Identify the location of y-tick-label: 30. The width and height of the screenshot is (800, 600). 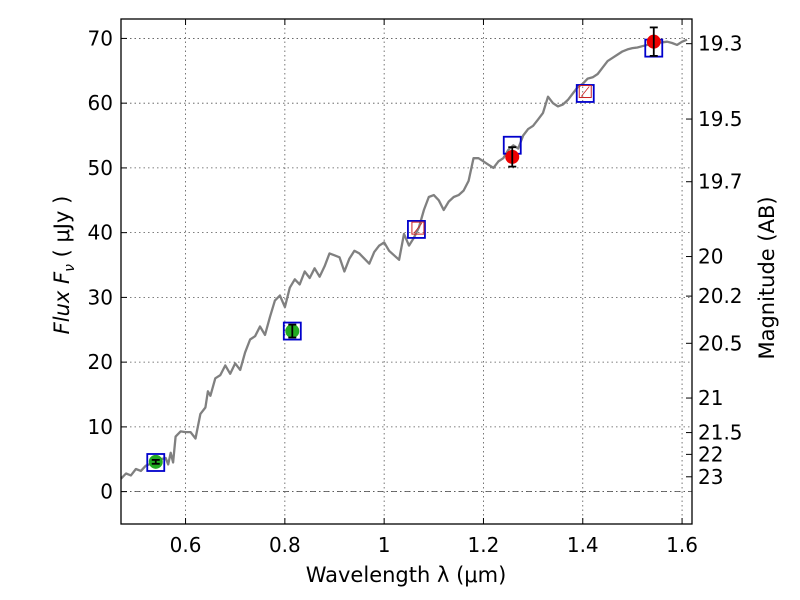
(100, 297).